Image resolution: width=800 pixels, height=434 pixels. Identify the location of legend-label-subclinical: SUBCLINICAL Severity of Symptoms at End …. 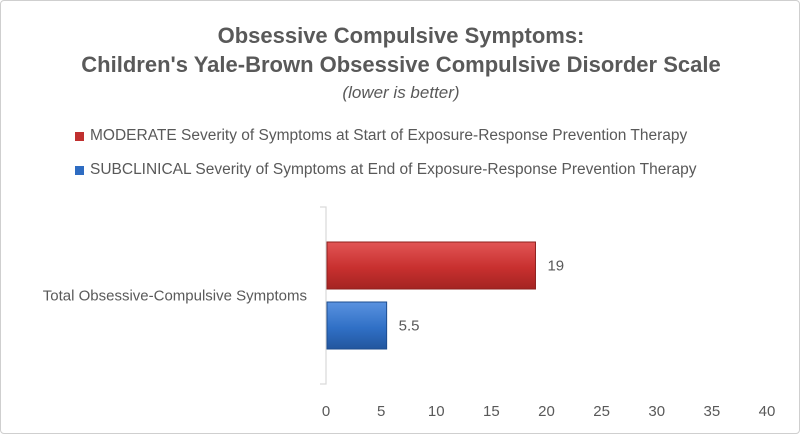
(393, 169).